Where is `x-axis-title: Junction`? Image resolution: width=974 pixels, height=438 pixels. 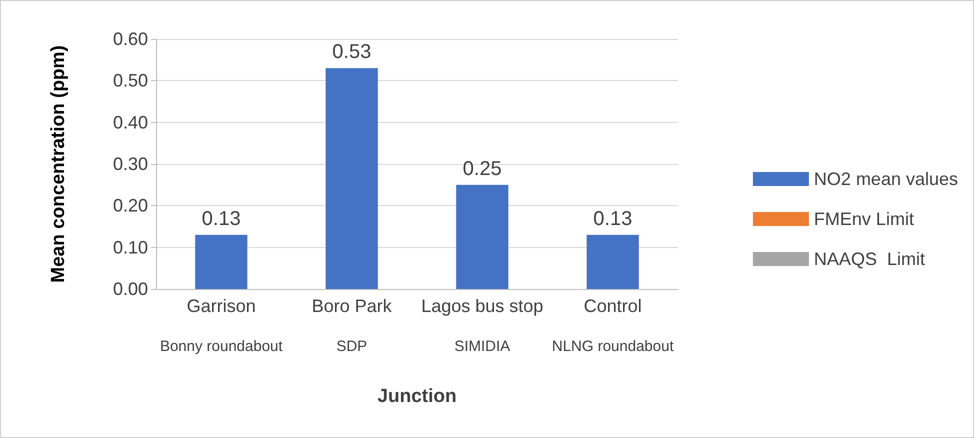
x-axis-title: Junction is located at coordinates (417, 396).